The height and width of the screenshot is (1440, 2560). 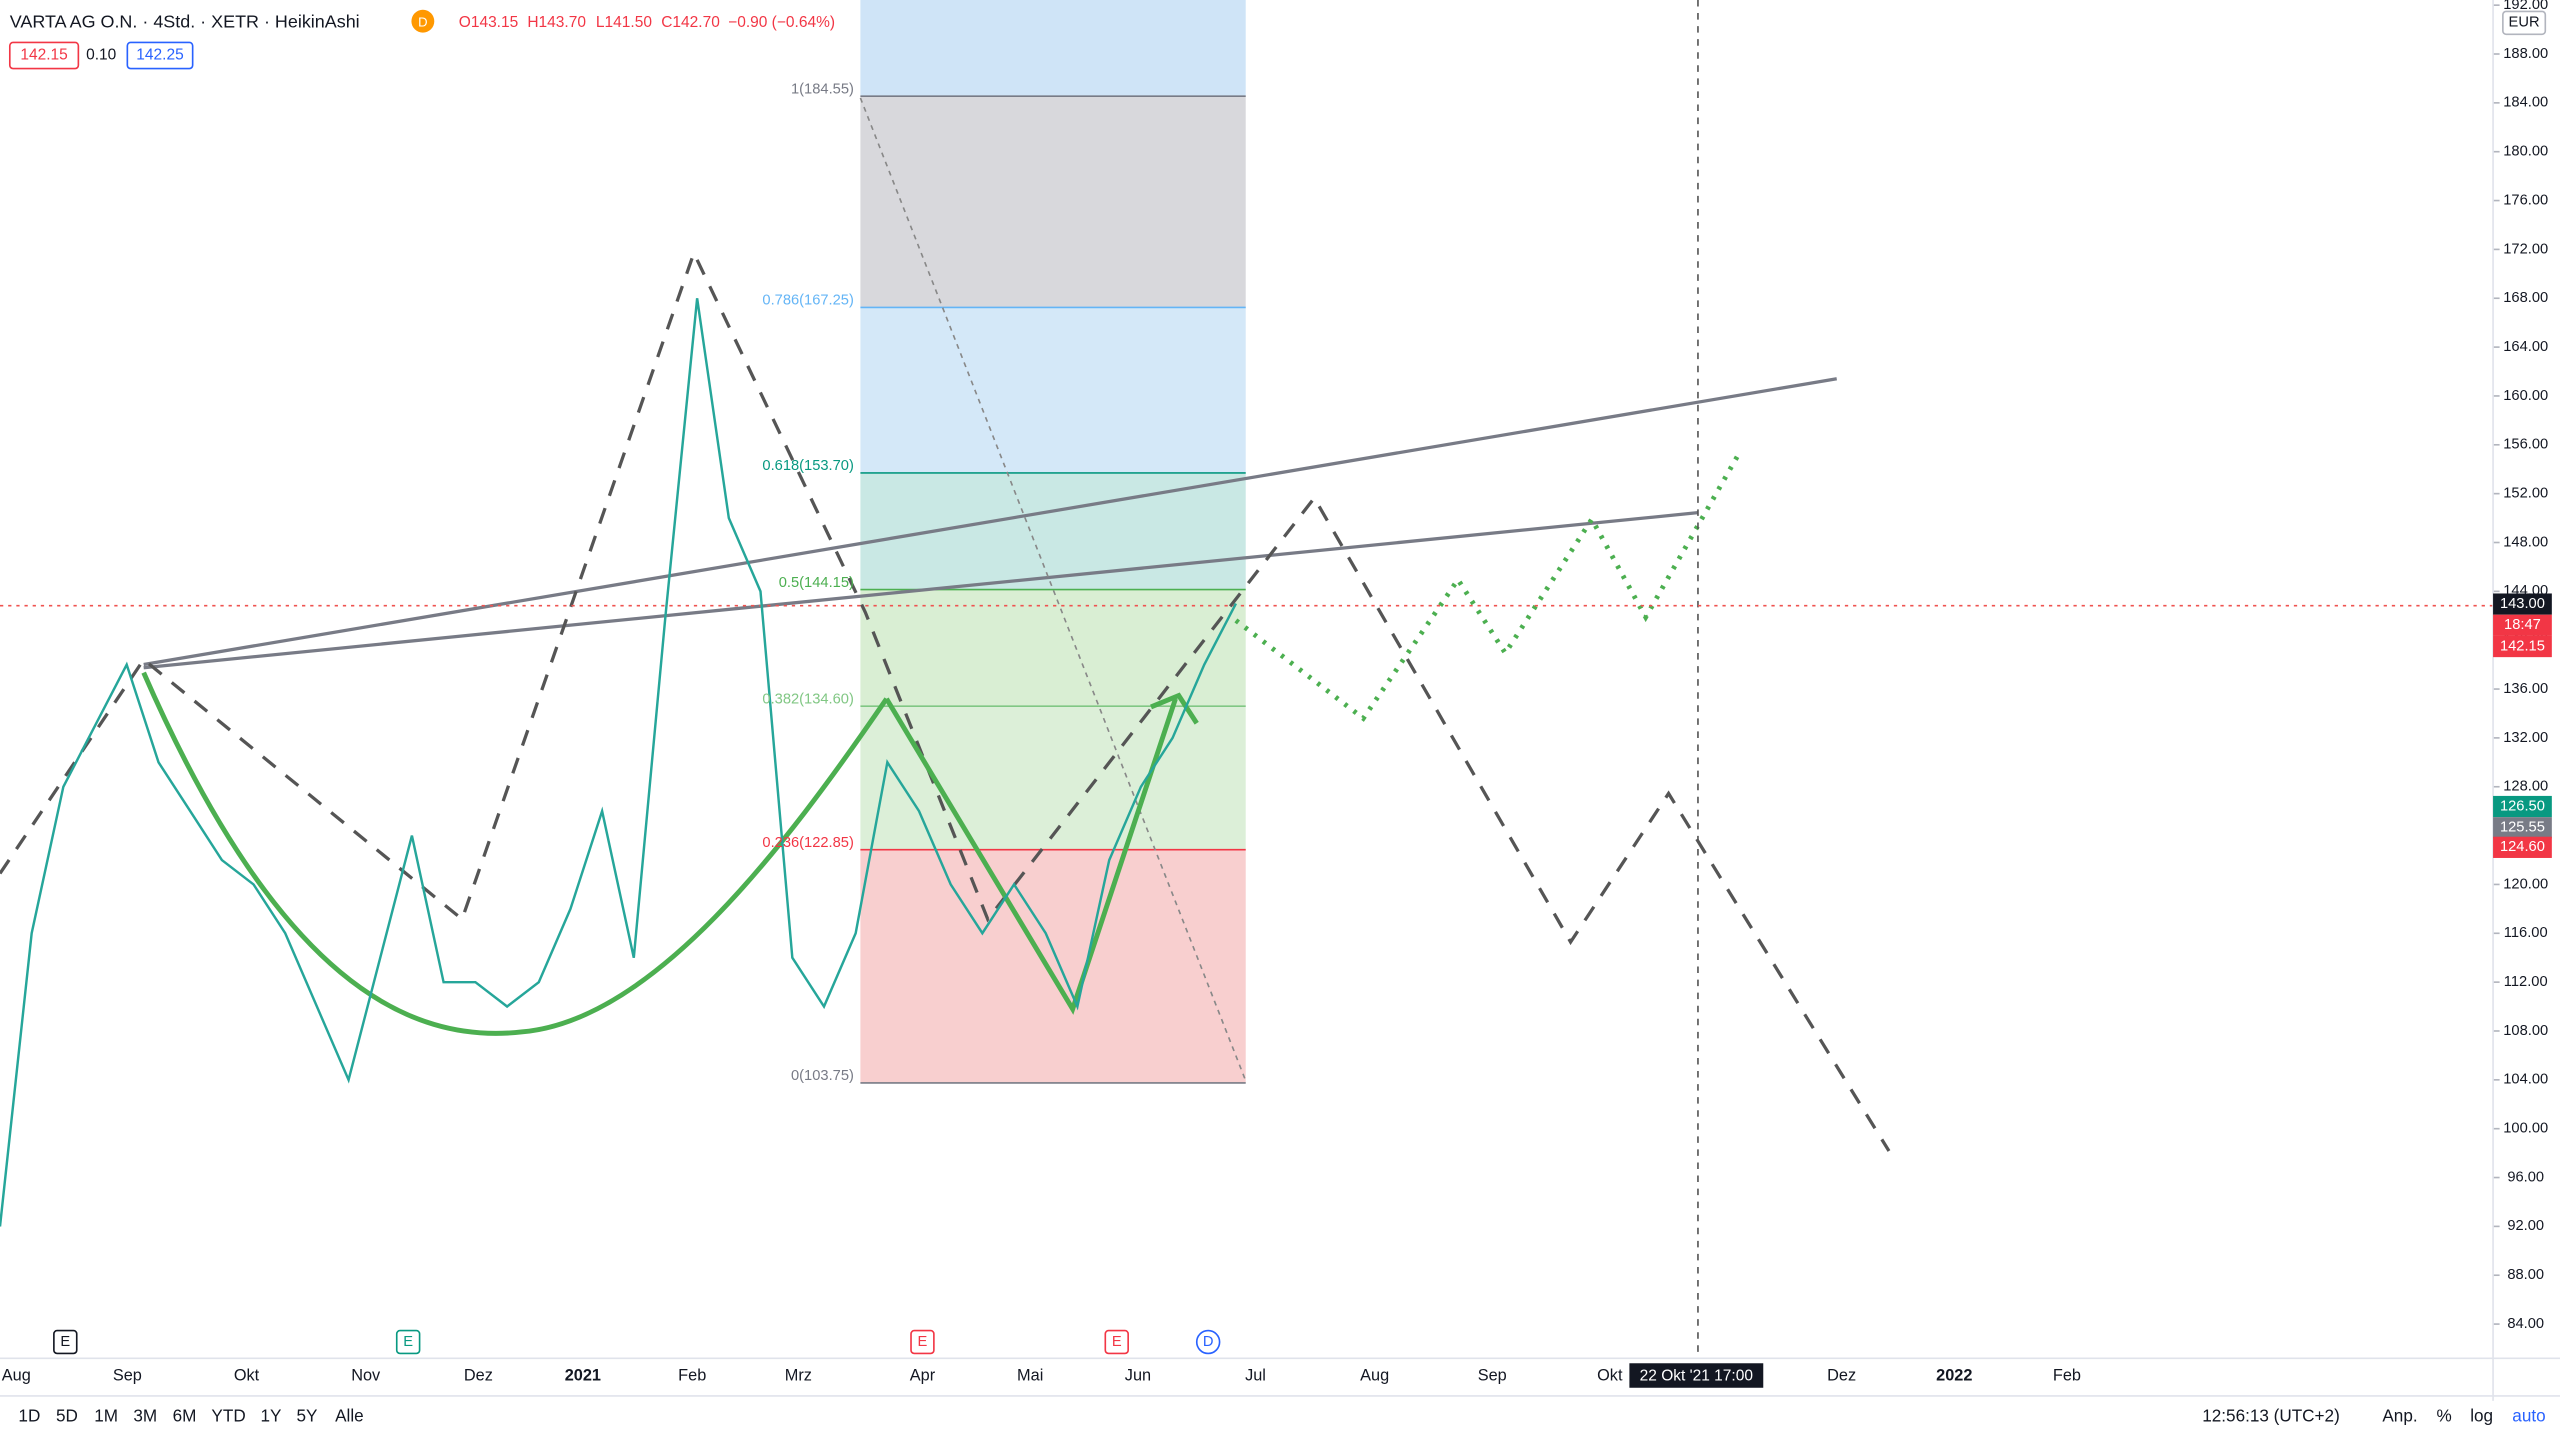 I want to click on range-button: 5D, so click(x=67, y=1416).